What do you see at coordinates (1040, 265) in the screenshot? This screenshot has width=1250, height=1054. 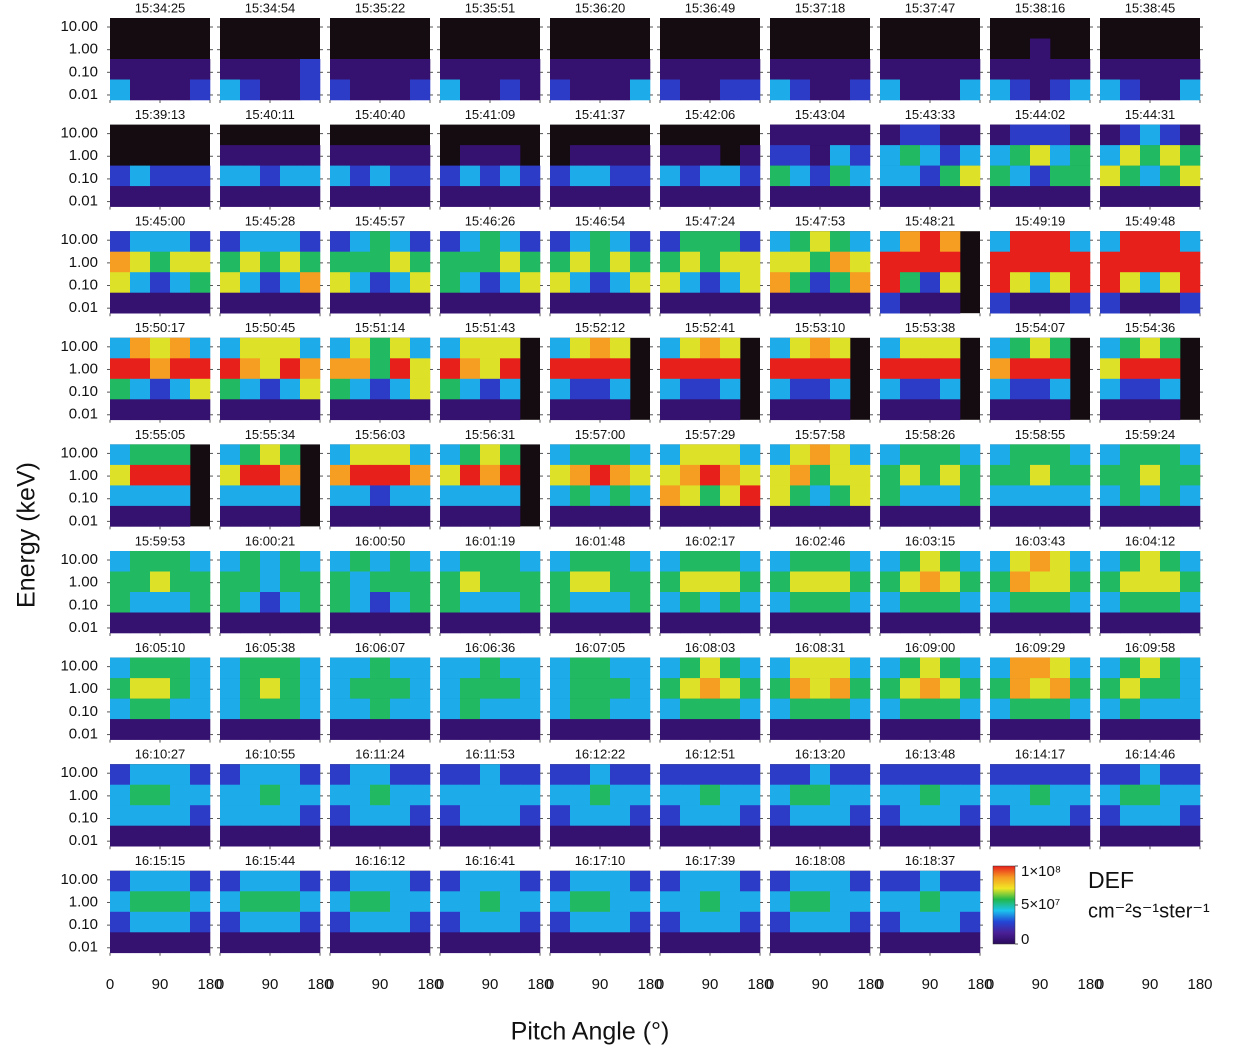 I see `panel: 15:49:19` at bounding box center [1040, 265].